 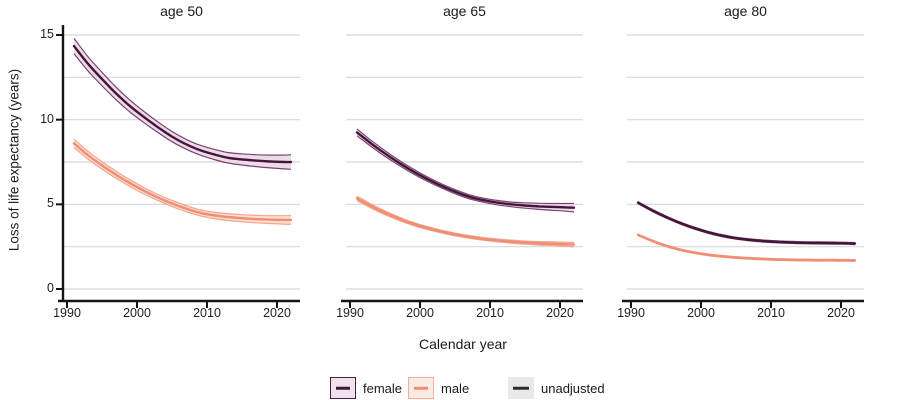 I want to click on male-swatch-icon, so click(x=421, y=388).